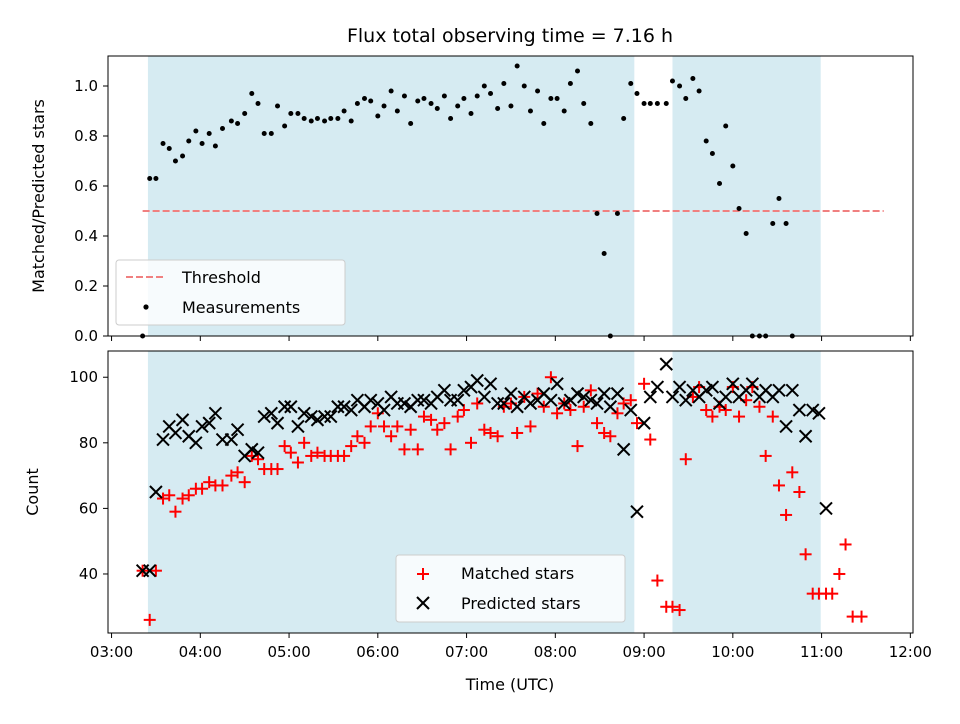 The image size is (960, 724). I want to click on legend-measurements-label: Measurements, so click(241, 307).